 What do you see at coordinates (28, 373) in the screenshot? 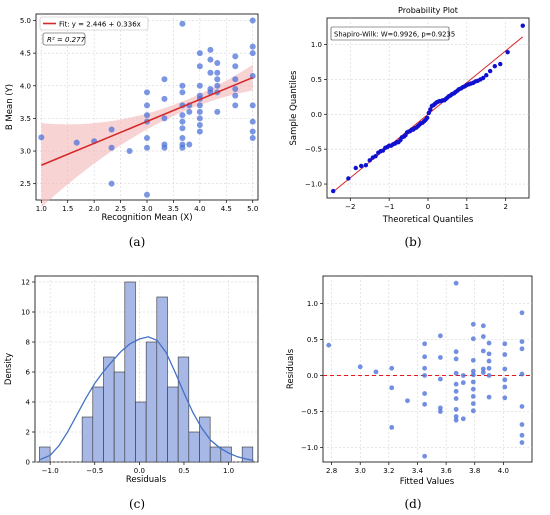
I see `pc-ytick-label: 6` at bounding box center [28, 373].